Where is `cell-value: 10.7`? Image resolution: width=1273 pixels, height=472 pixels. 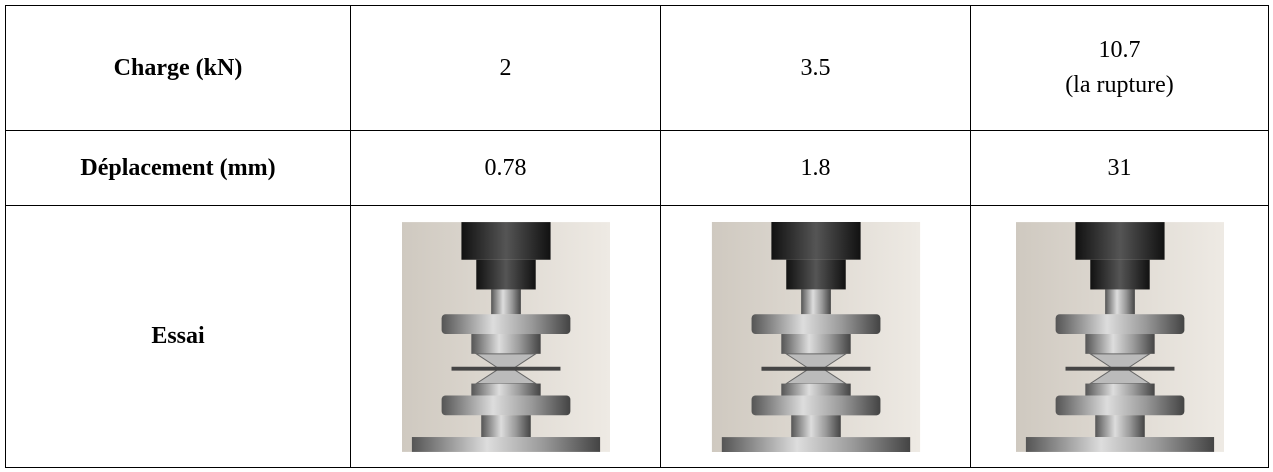
cell-value: 10.7 is located at coordinates (1119, 50).